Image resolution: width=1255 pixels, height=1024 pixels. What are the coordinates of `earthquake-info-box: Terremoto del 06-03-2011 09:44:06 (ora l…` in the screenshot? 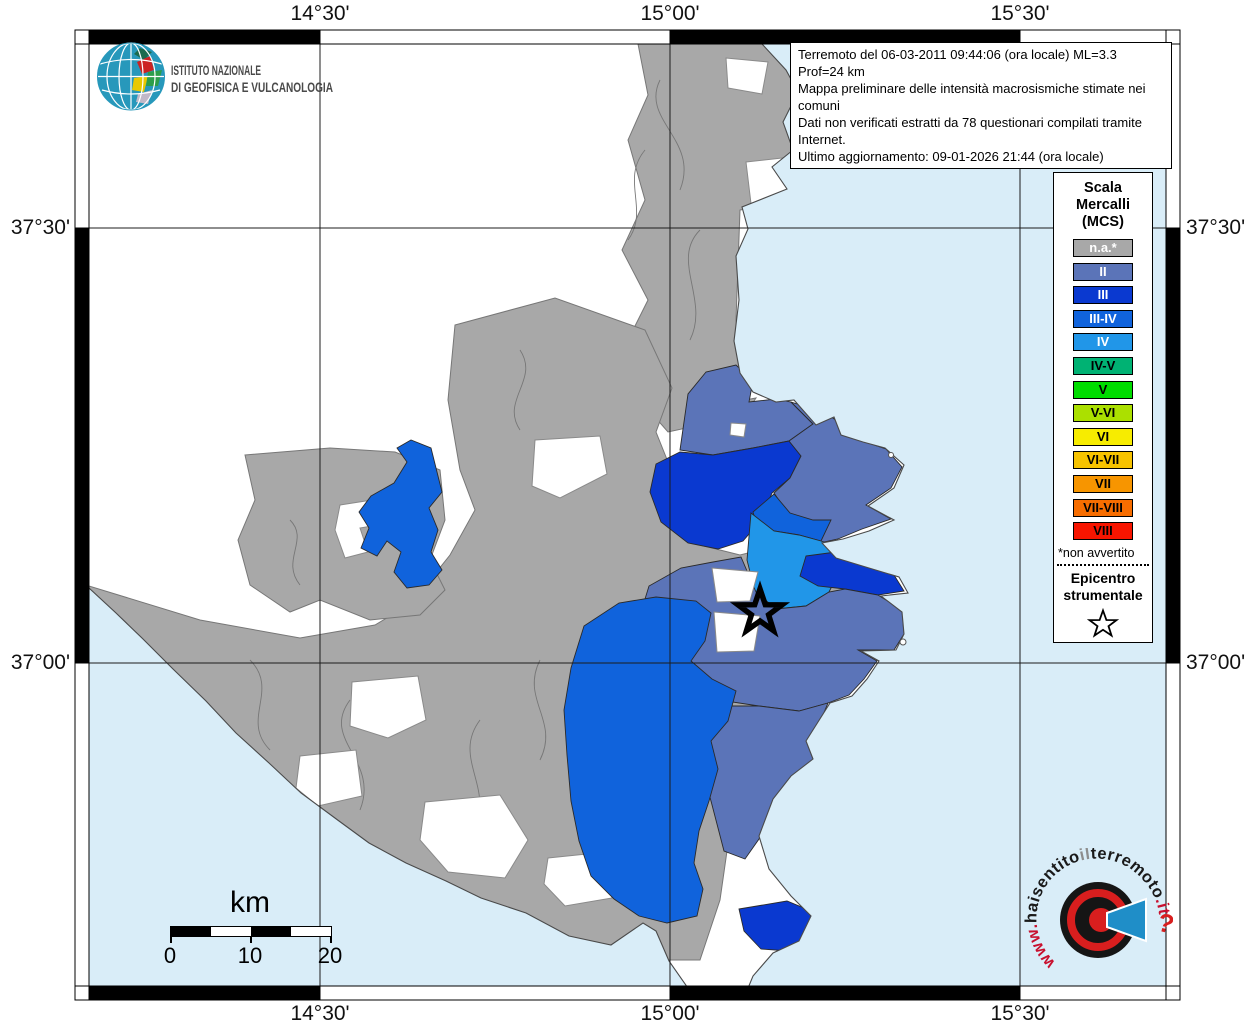 It's located at (981, 105).